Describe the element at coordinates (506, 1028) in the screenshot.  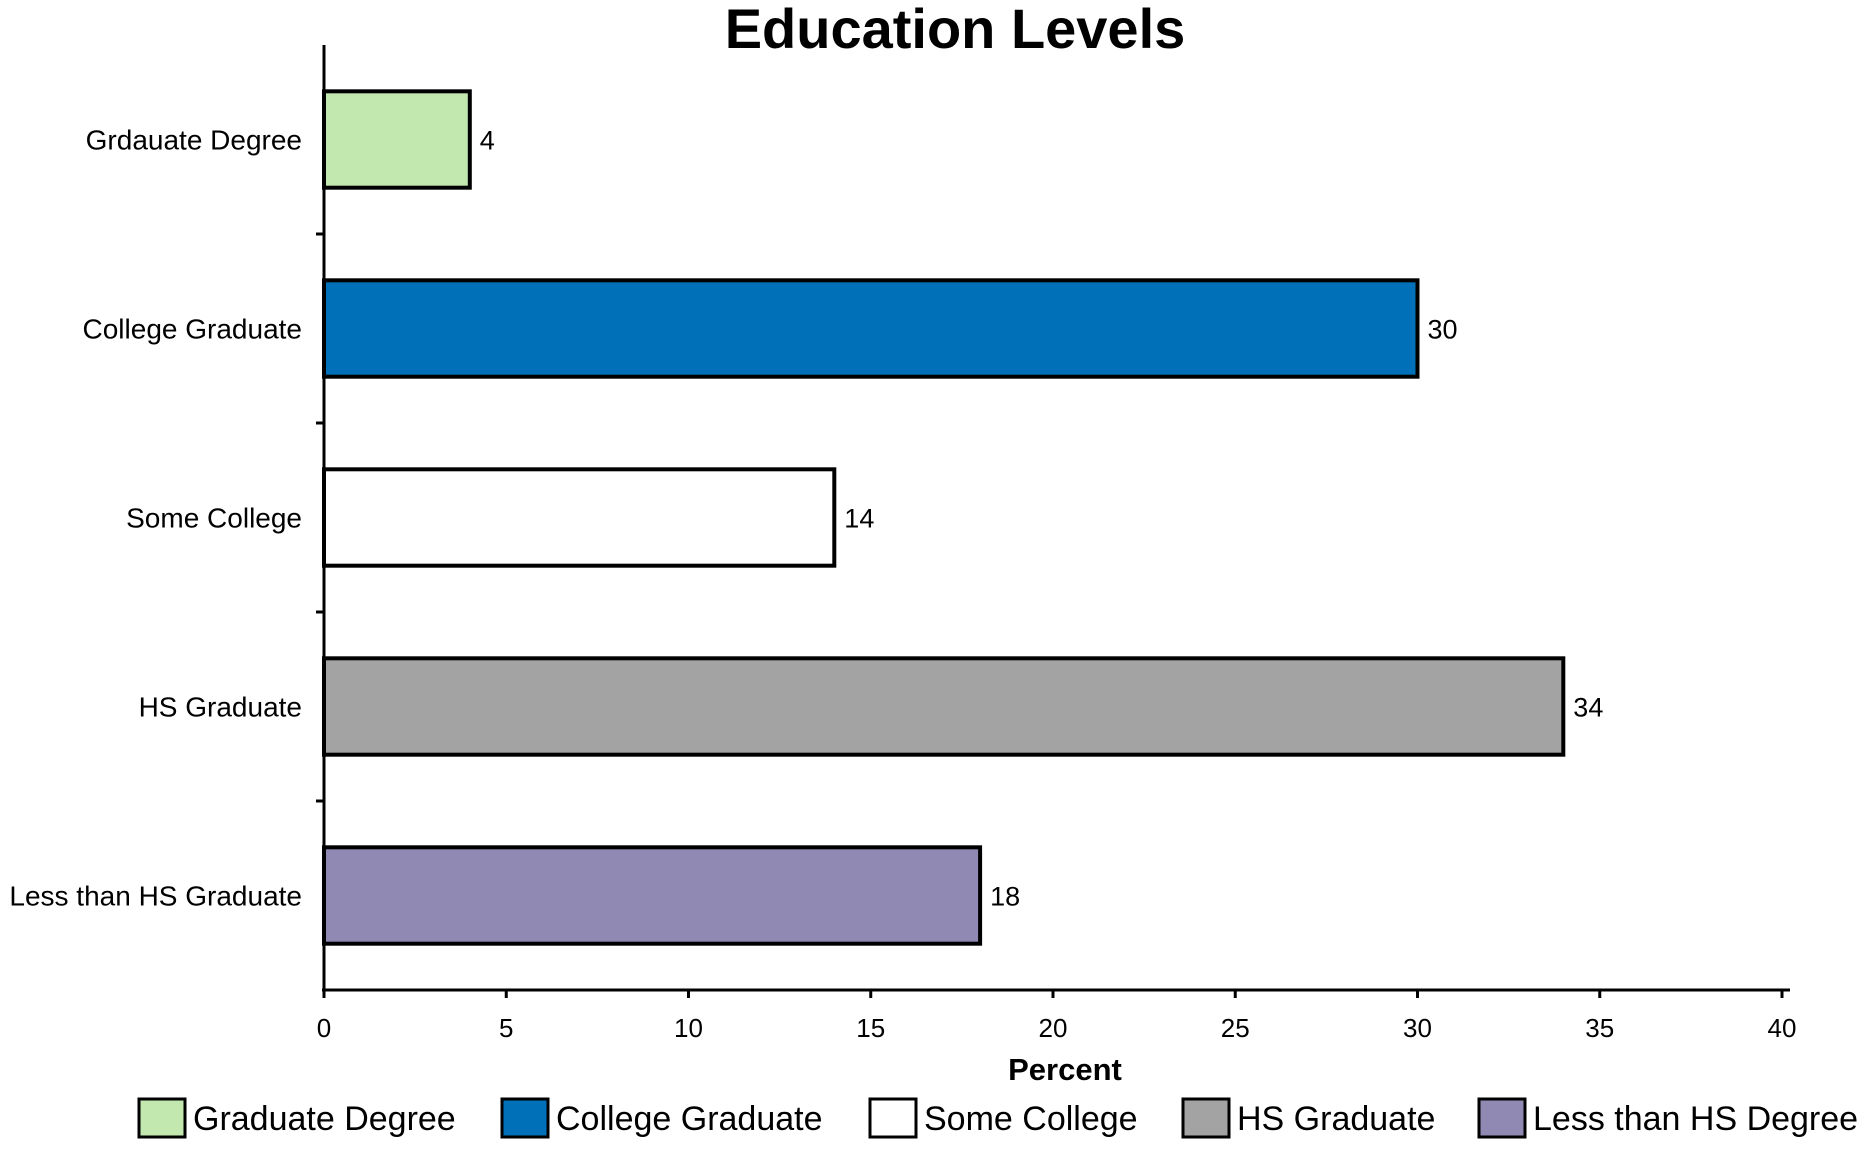
I see `x-tick-label: 5` at that location.